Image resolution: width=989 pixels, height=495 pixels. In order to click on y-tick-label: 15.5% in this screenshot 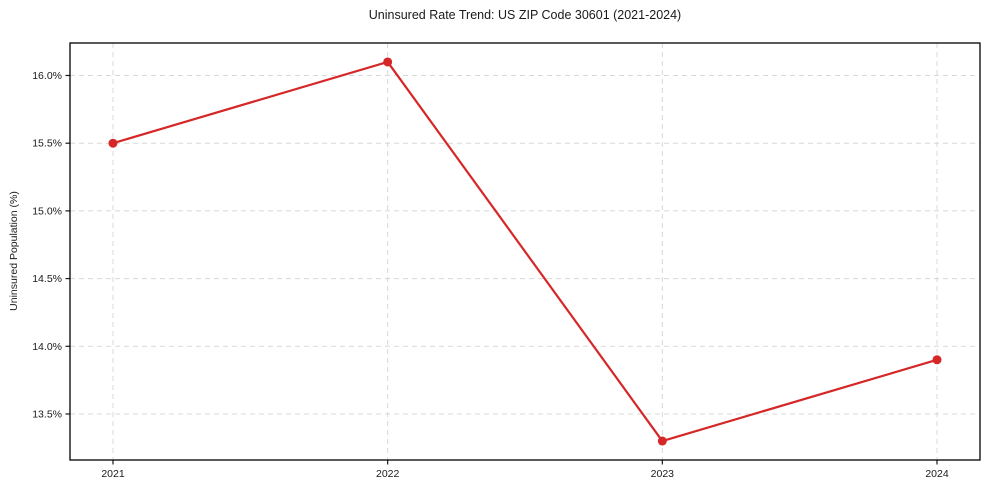, I will do `click(47, 144)`.